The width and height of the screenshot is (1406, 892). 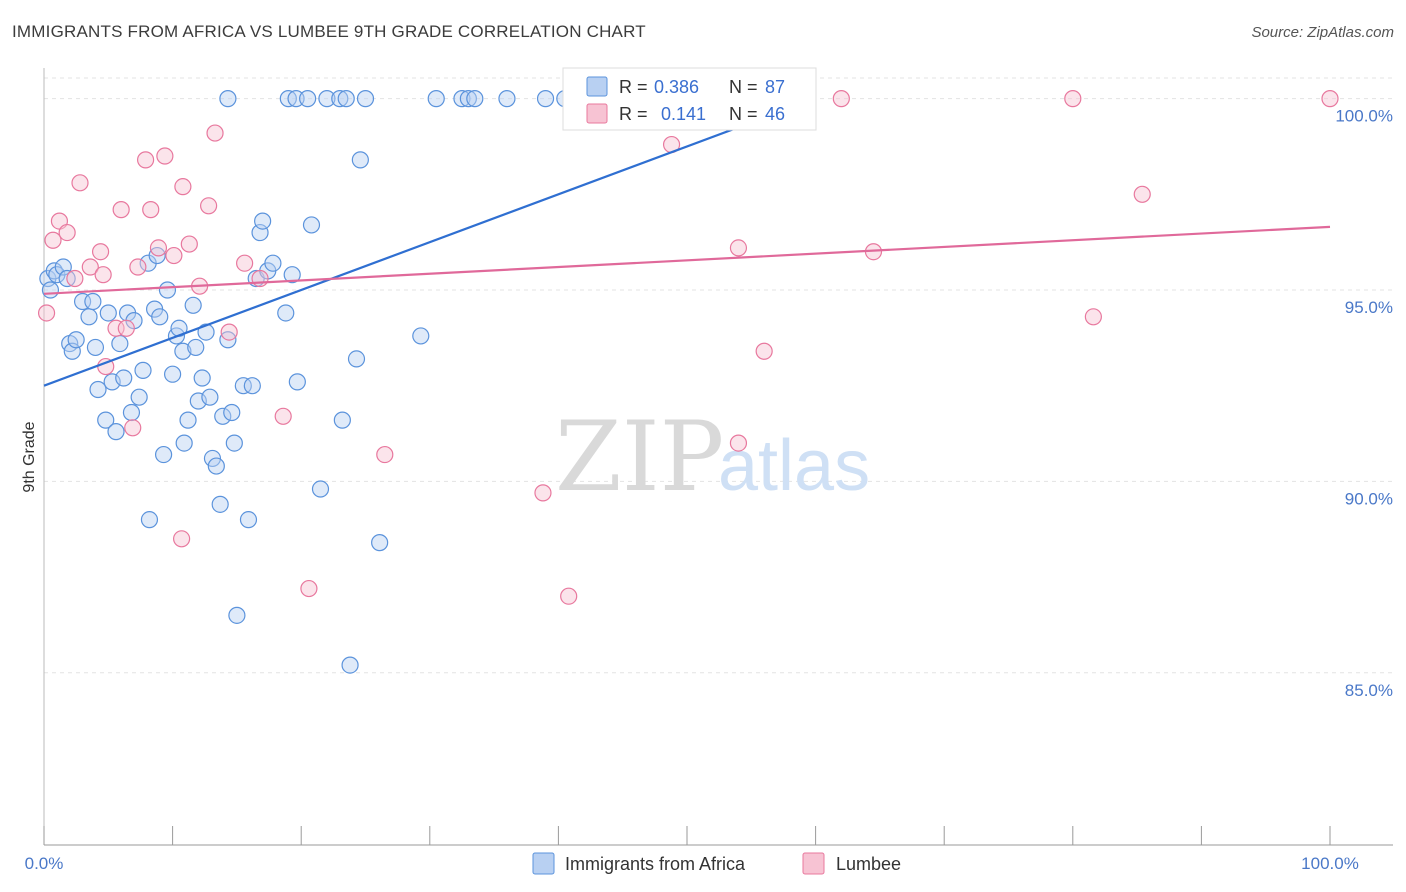 I want to click on legend-n-label-1: N =, so click(x=743, y=87).